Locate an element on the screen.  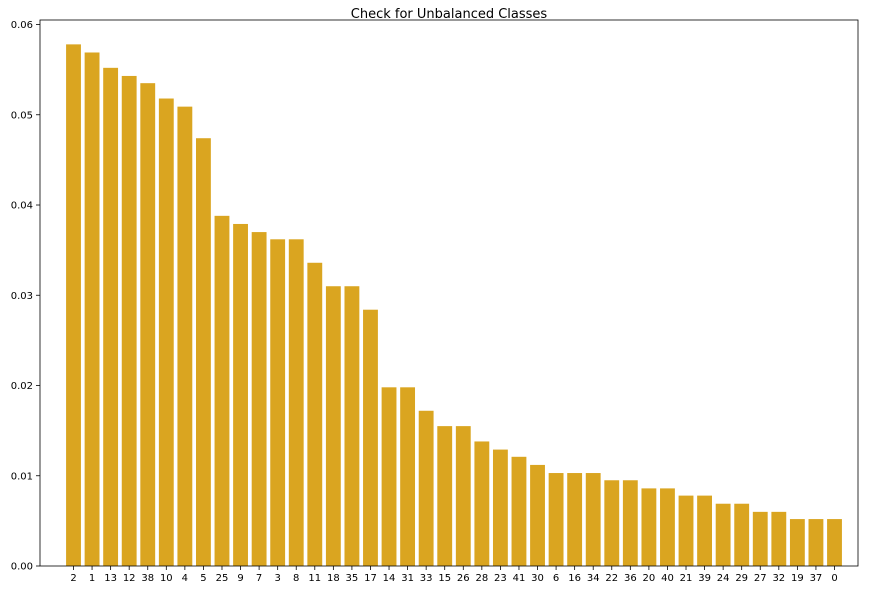
y-tick-label: 0.06 is located at coordinates (22, 25).